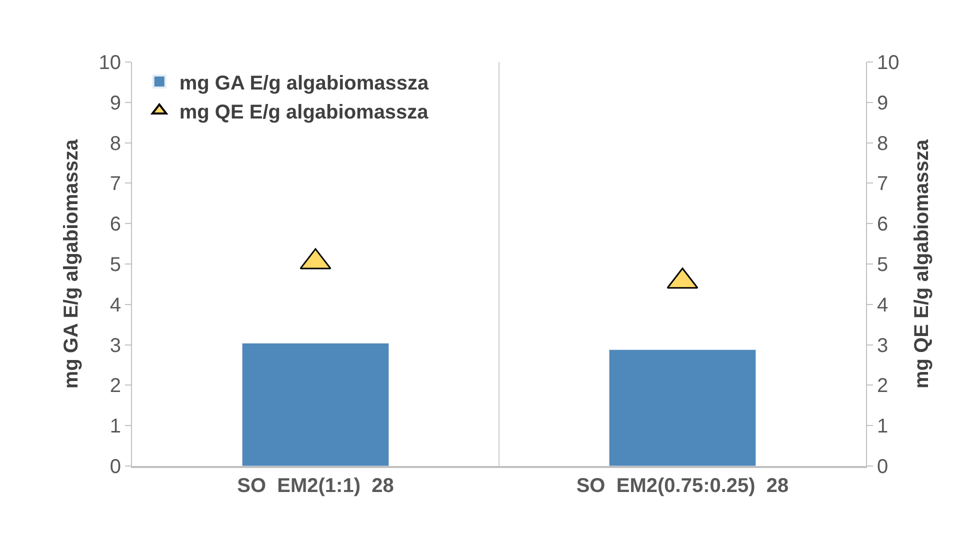  What do you see at coordinates (882, 345) in the screenshot?
I see `y2-tick-label: 3` at bounding box center [882, 345].